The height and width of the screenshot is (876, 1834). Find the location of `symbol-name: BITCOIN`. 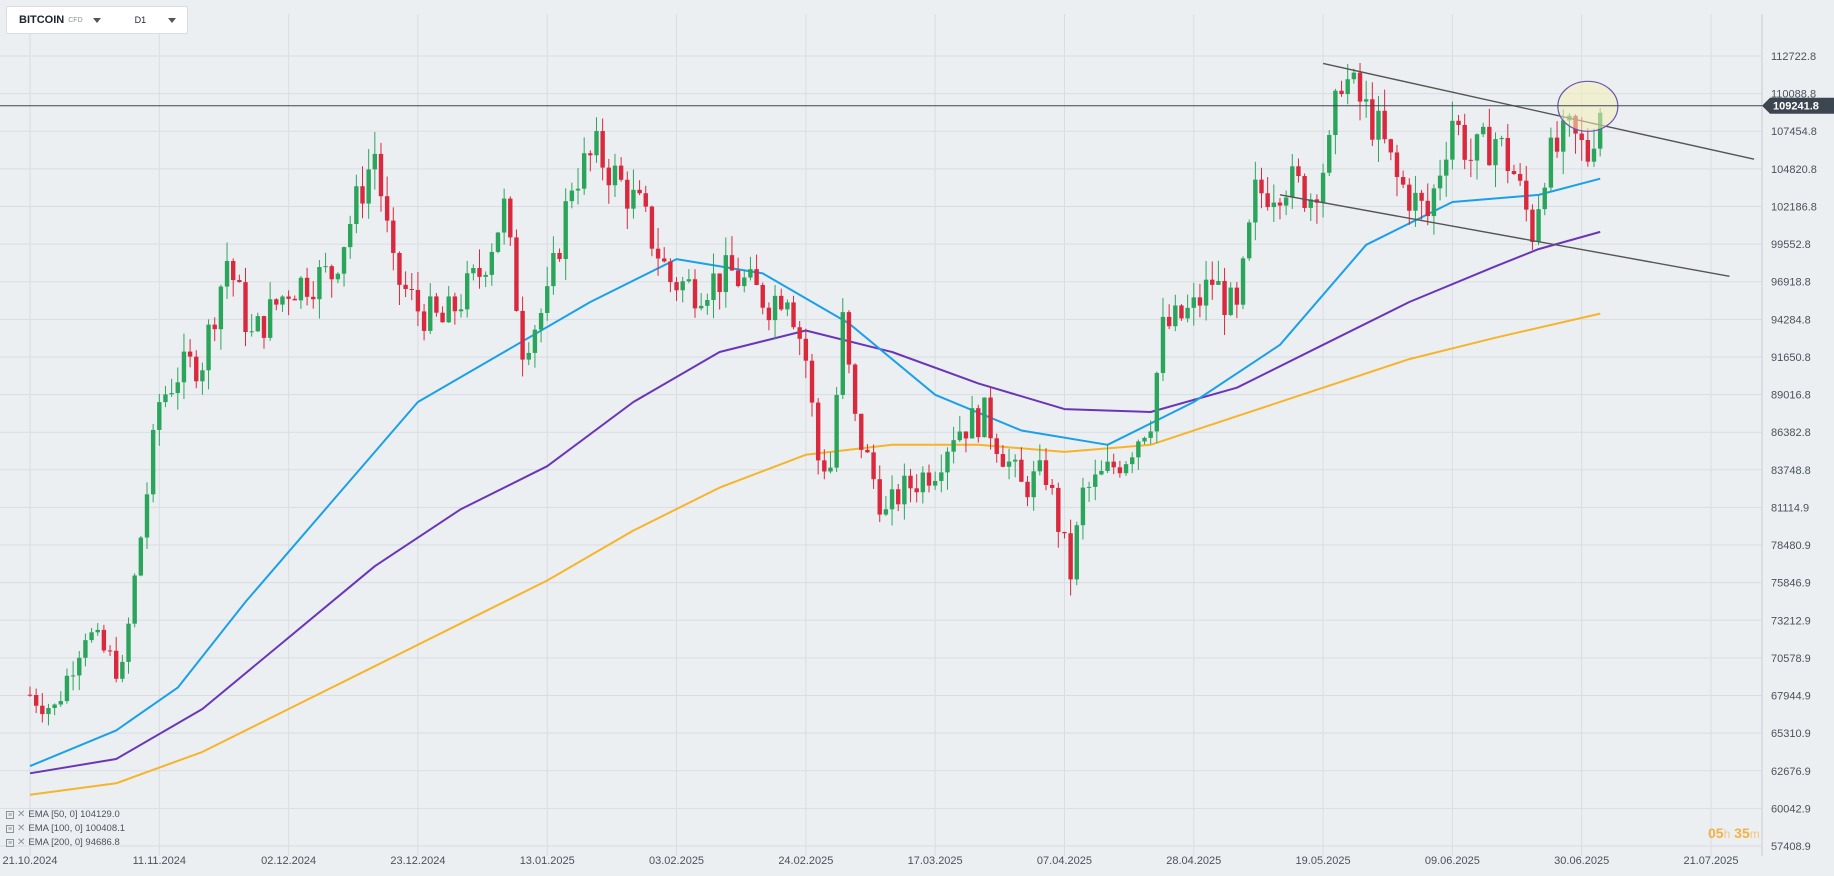

symbol-name: BITCOIN is located at coordinates (42, 20).